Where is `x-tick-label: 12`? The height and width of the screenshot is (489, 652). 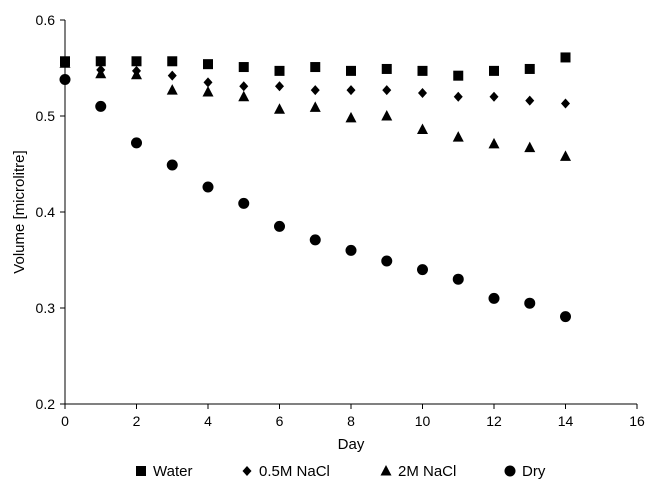 x-tick-label: 12 is located at coordinates (494, 421).